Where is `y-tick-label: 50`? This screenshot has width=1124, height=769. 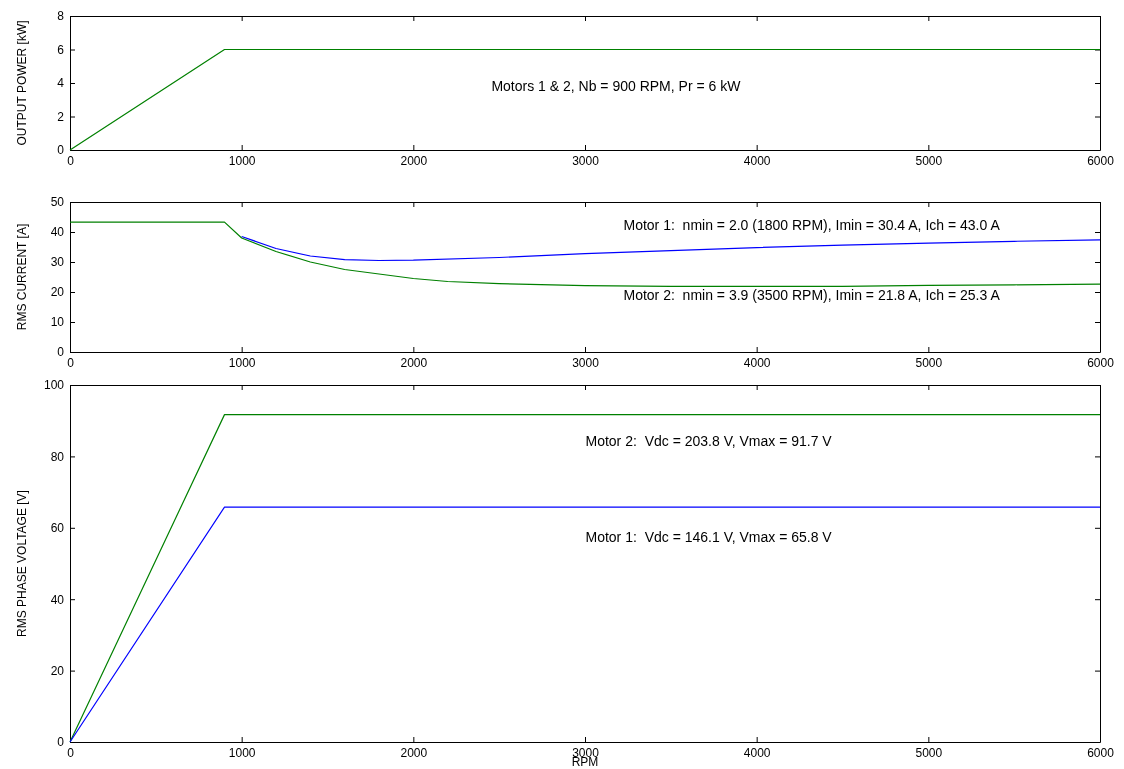 y-tick-label: 50 is located at coordinates (57, 202).